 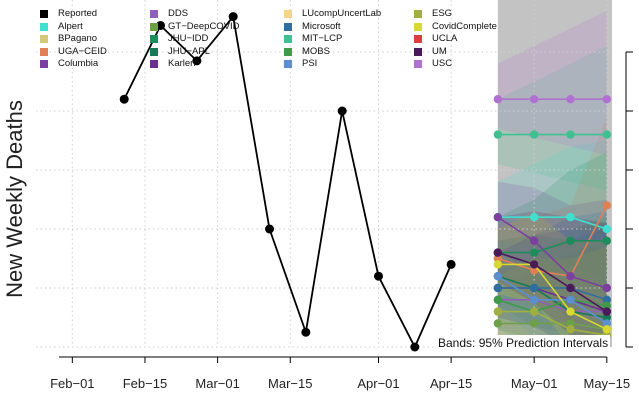 What do you see at coordinates (217, 383) in the screenshot?
I see `x-tick-label-2: Mar−01` at bounding box center [217, 383].